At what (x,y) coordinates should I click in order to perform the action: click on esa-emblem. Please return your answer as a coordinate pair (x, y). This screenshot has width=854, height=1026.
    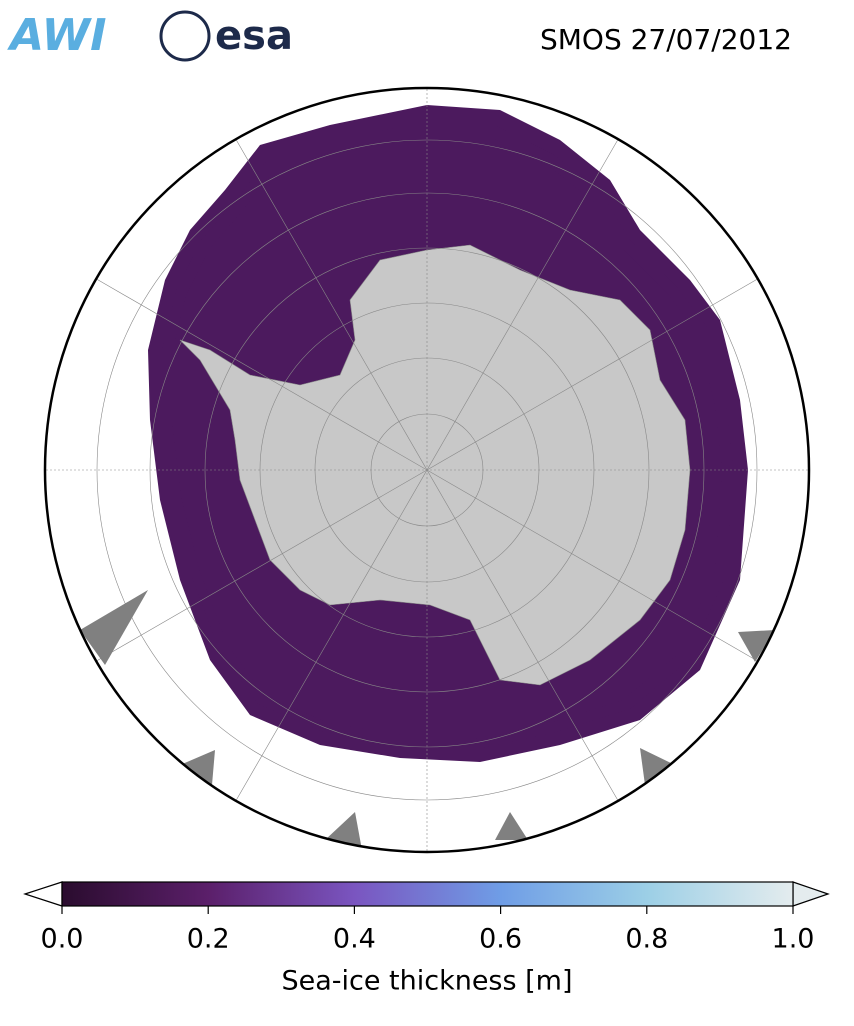
    Looking at the image, I should click on (185, 36).